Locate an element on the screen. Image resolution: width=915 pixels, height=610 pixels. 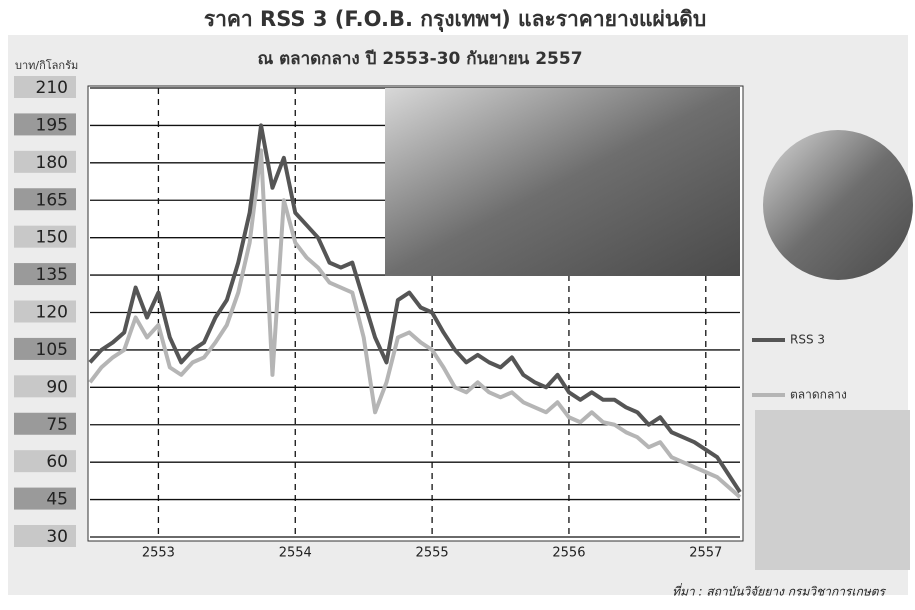
x-tick-label: 2556 is located at coordinates (568, 553).